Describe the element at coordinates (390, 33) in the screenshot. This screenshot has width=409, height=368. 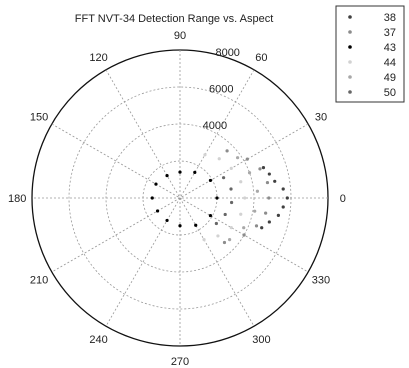
I see `legend-label: 37` at that location.